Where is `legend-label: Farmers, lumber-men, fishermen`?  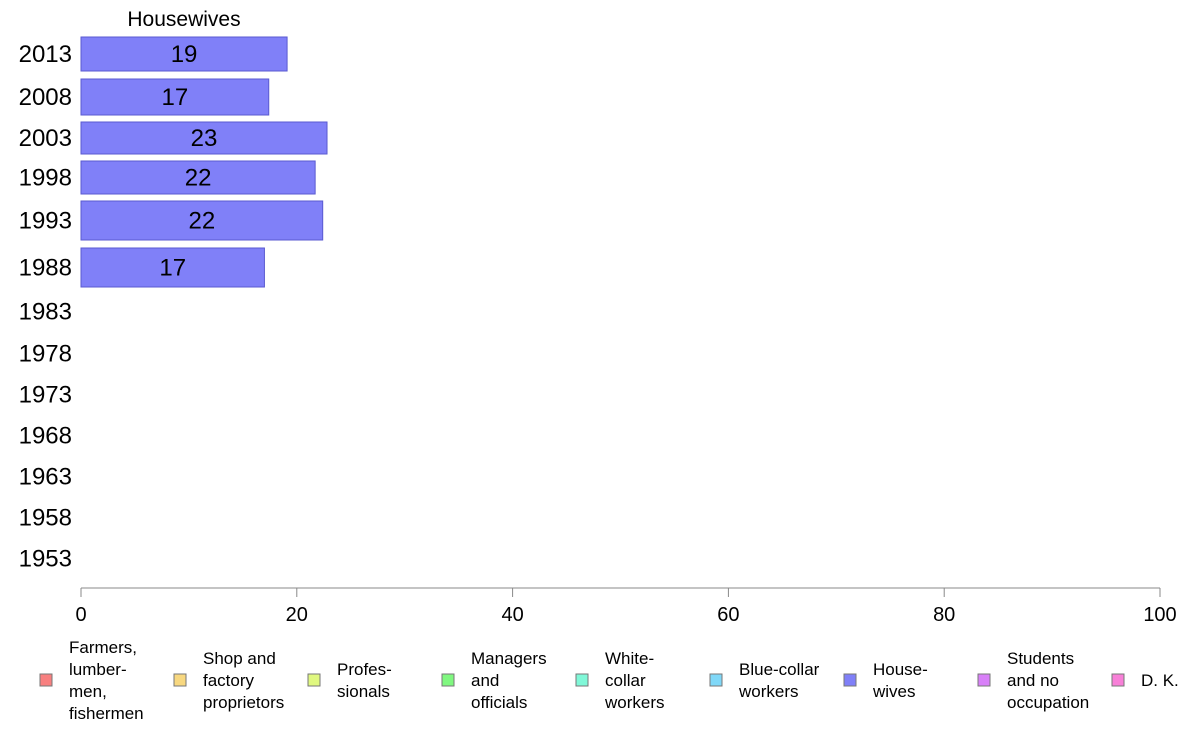
legend-label: Farmers, lumber-men, fishermen is located at coordinates (106, 680).